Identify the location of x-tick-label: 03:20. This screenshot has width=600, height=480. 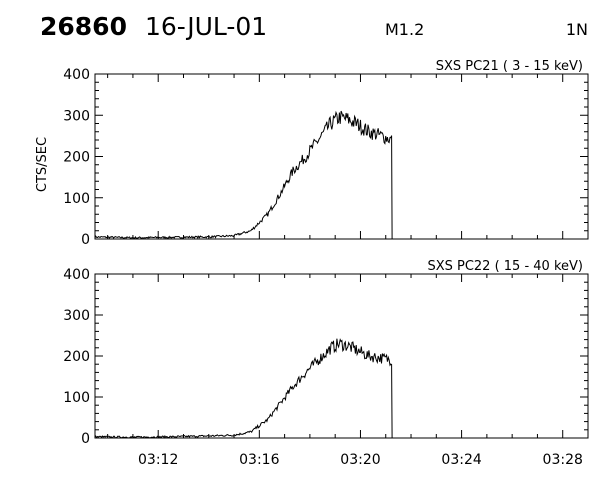
(360, 460).